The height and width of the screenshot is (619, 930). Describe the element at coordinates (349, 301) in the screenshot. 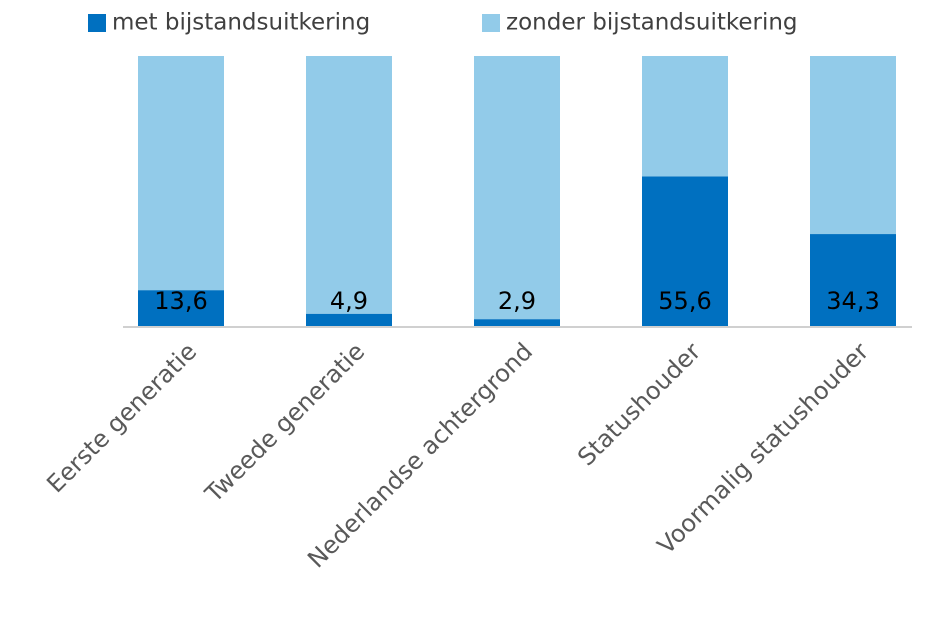

I see `data-label: 4,9` at that location.